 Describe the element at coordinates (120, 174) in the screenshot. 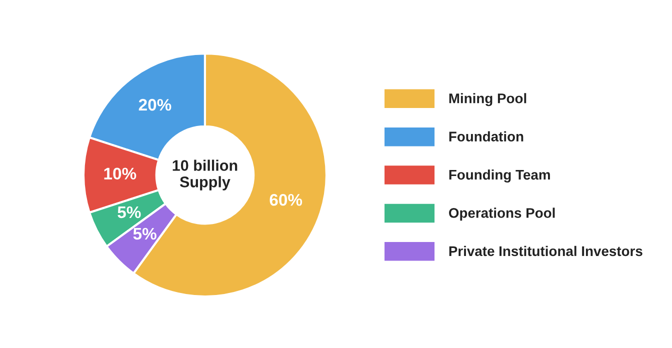

I see `data-label: 10%` at that location.